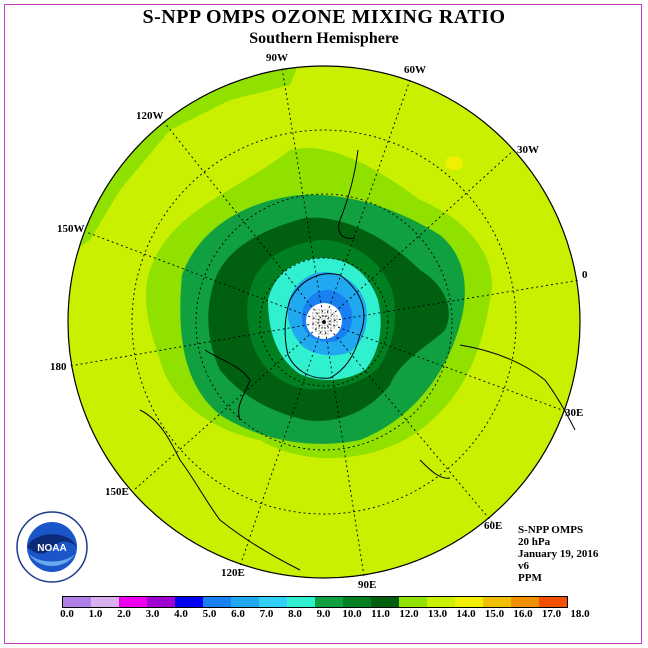 This screenshot has height=648, width=648. Describe the element at coordinates (295, 614) in the screenshot. I see `legend-tick-label: 8.0` at that location.